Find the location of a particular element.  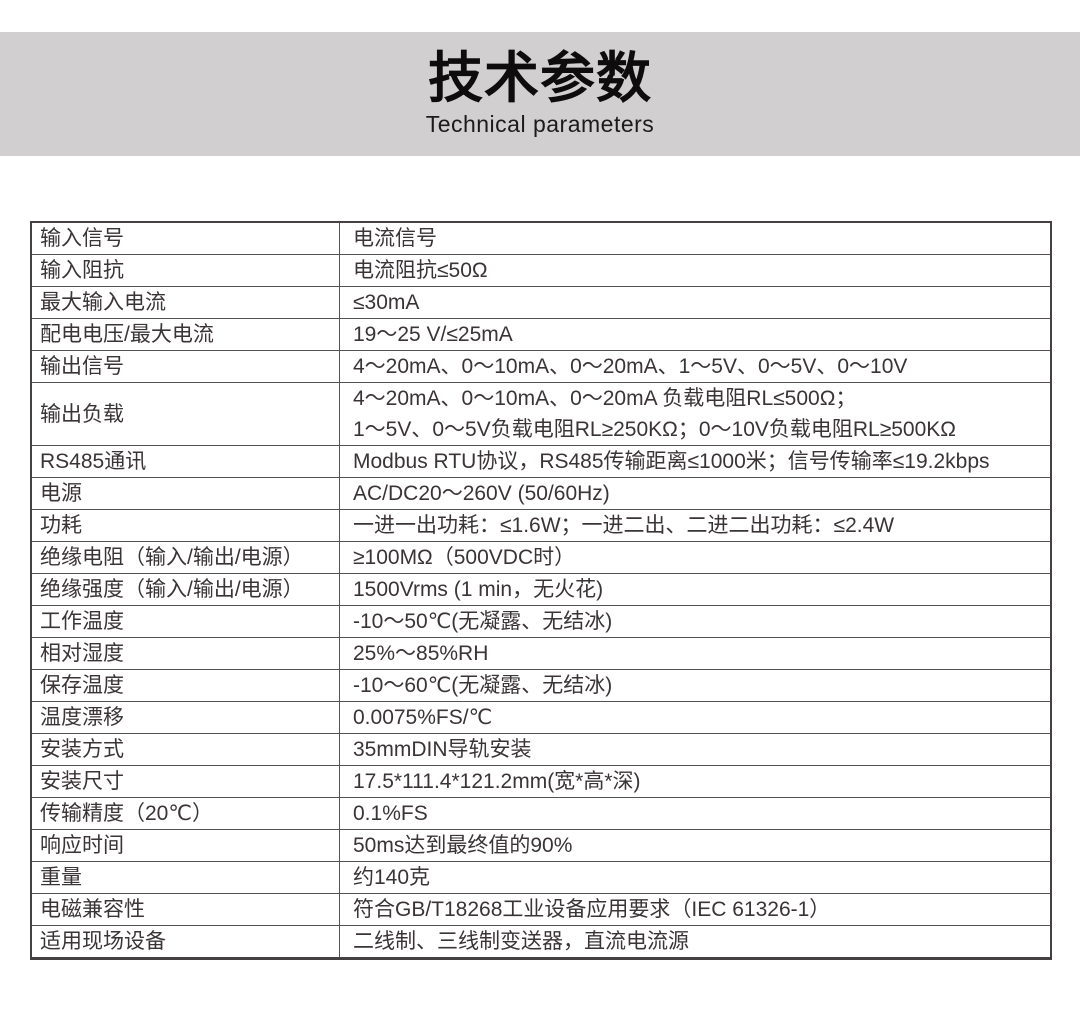

table-row: 工作温度 -10～50℃(无凝露、无结冰) is located at coordinates (541, 621).